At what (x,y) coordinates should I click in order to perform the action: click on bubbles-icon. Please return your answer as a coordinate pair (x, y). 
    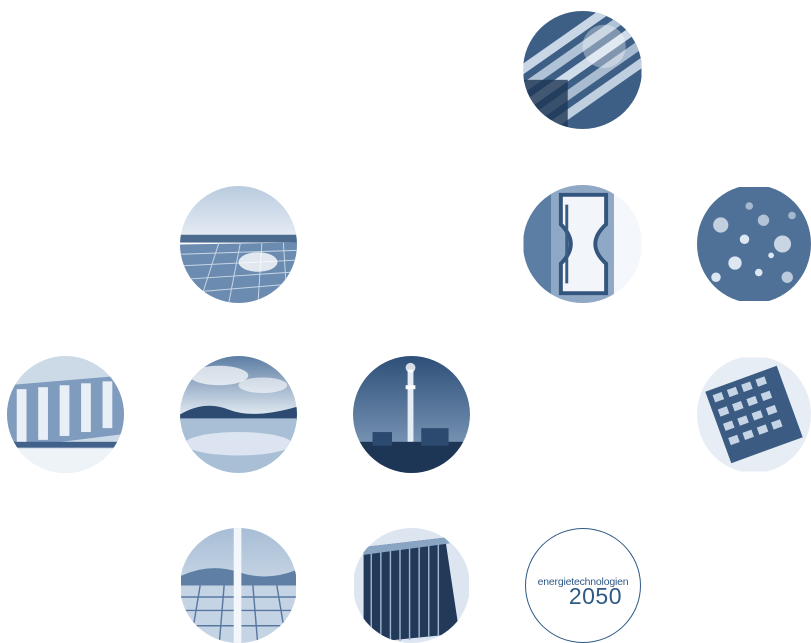
    Looking at the image, I should click on (754, 244).